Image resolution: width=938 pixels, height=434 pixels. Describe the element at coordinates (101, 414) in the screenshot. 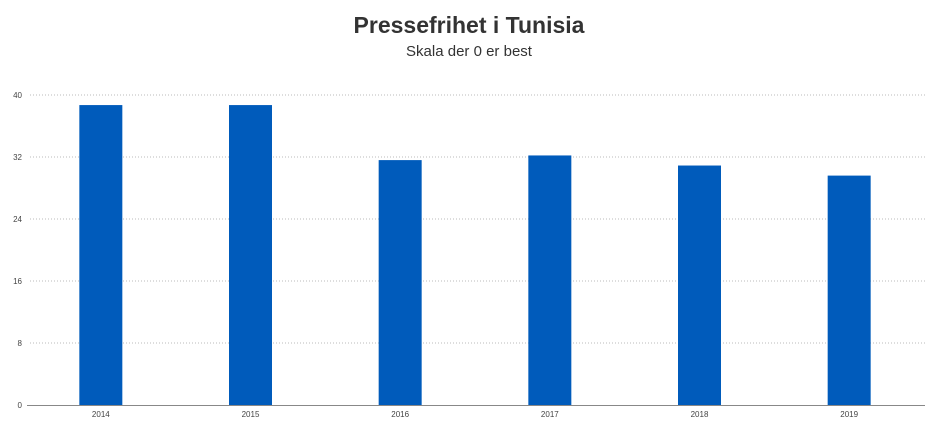

I see `x-tick-label: 2014` at that location.